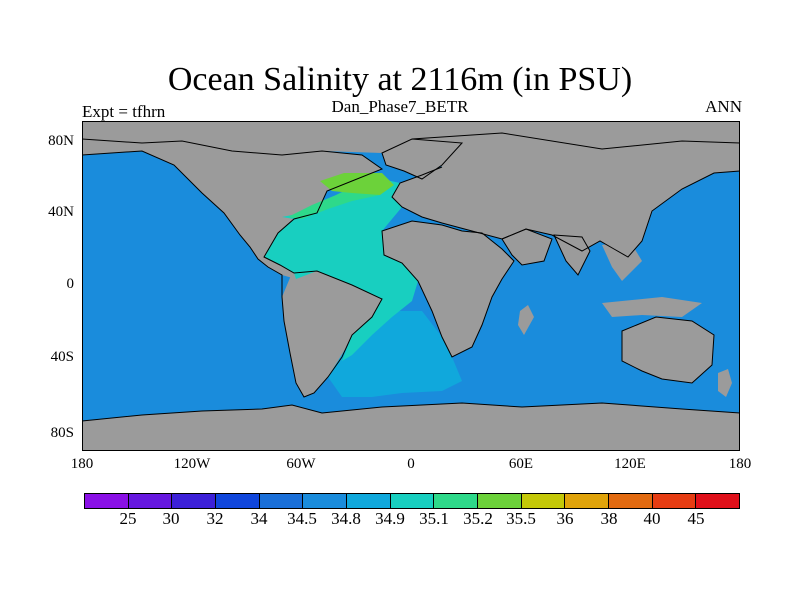 The height and width of the screenshot is (600, 800). What do you see at coordinates (171, 518) in the screenshot?
I see `colorbar-label: 30` at bounding box center [171, 518].